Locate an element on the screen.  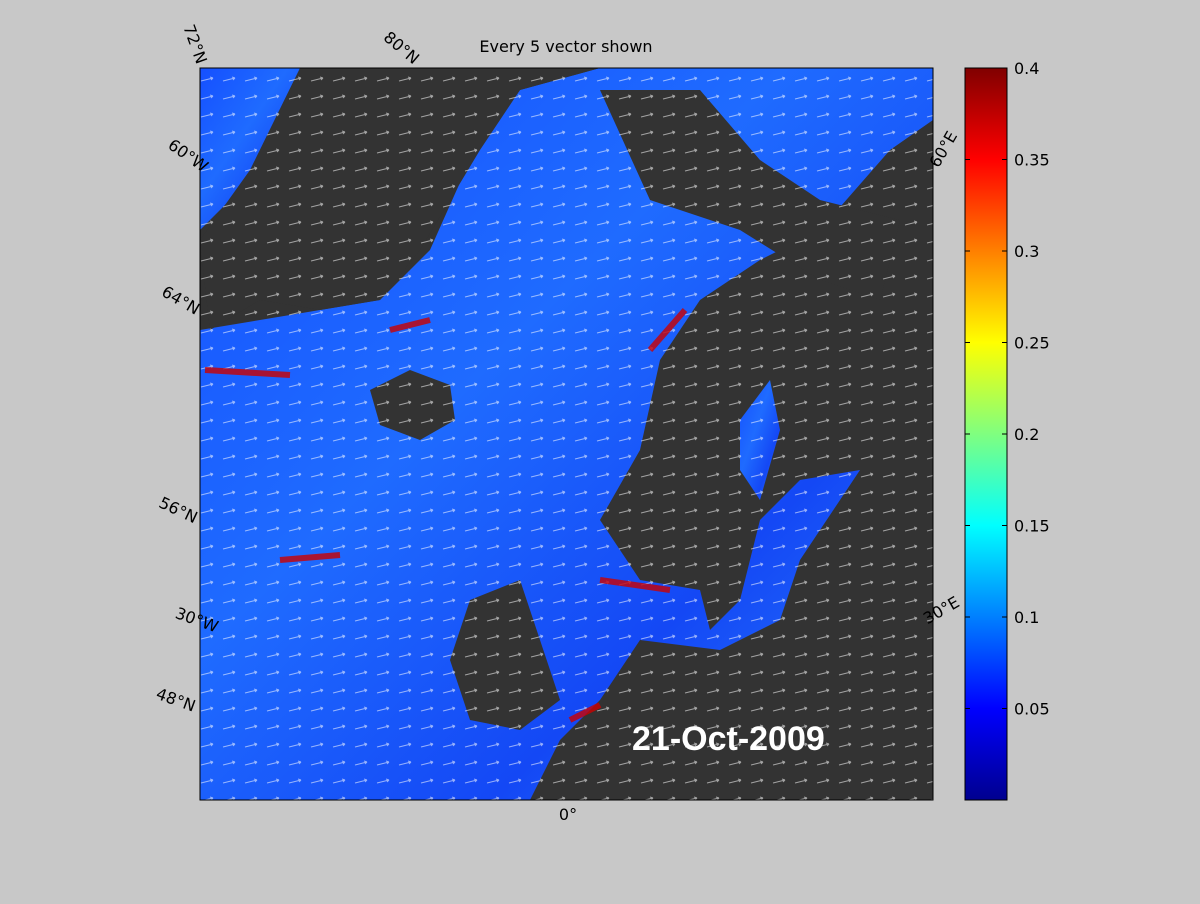
graticule-label: 56°N is located at coordinates (178, 510).